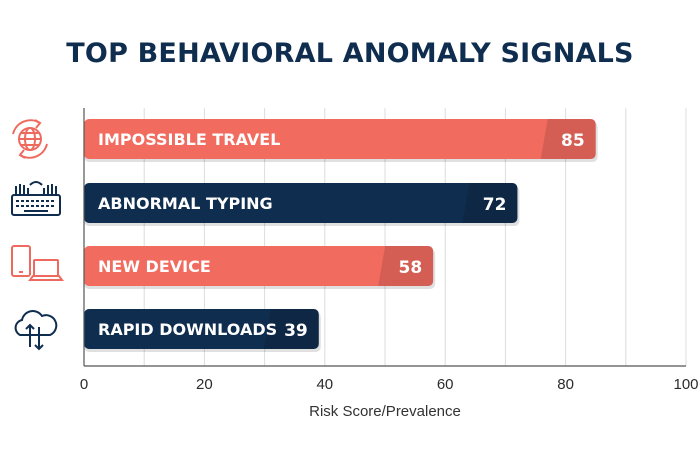  I want to click on bar-label: NEW DEVICE, so click(154, 266).